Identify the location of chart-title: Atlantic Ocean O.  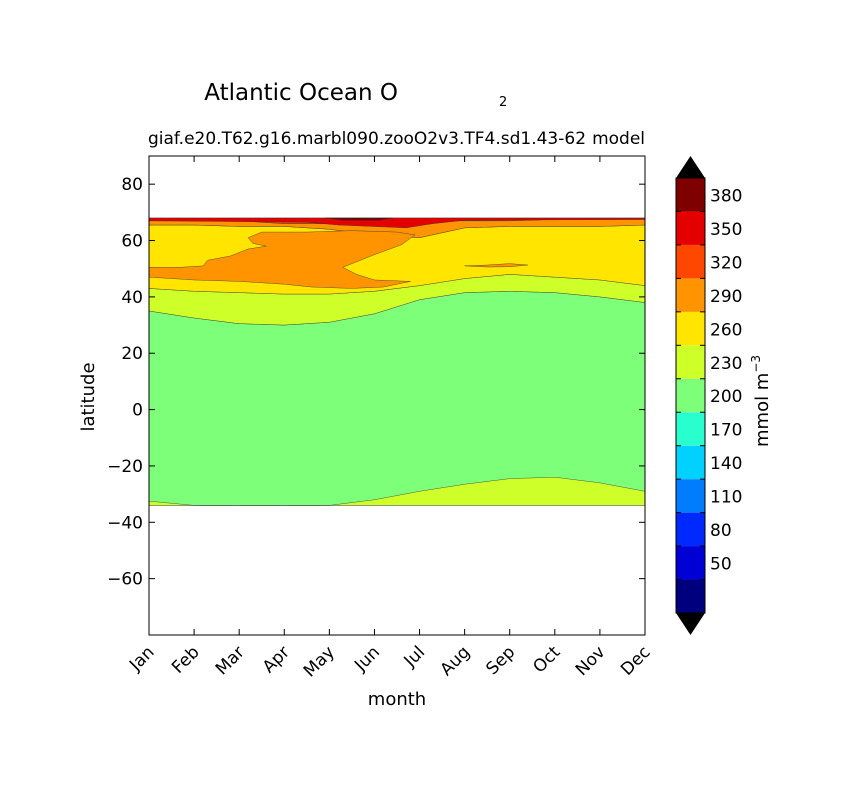
(301, 93).